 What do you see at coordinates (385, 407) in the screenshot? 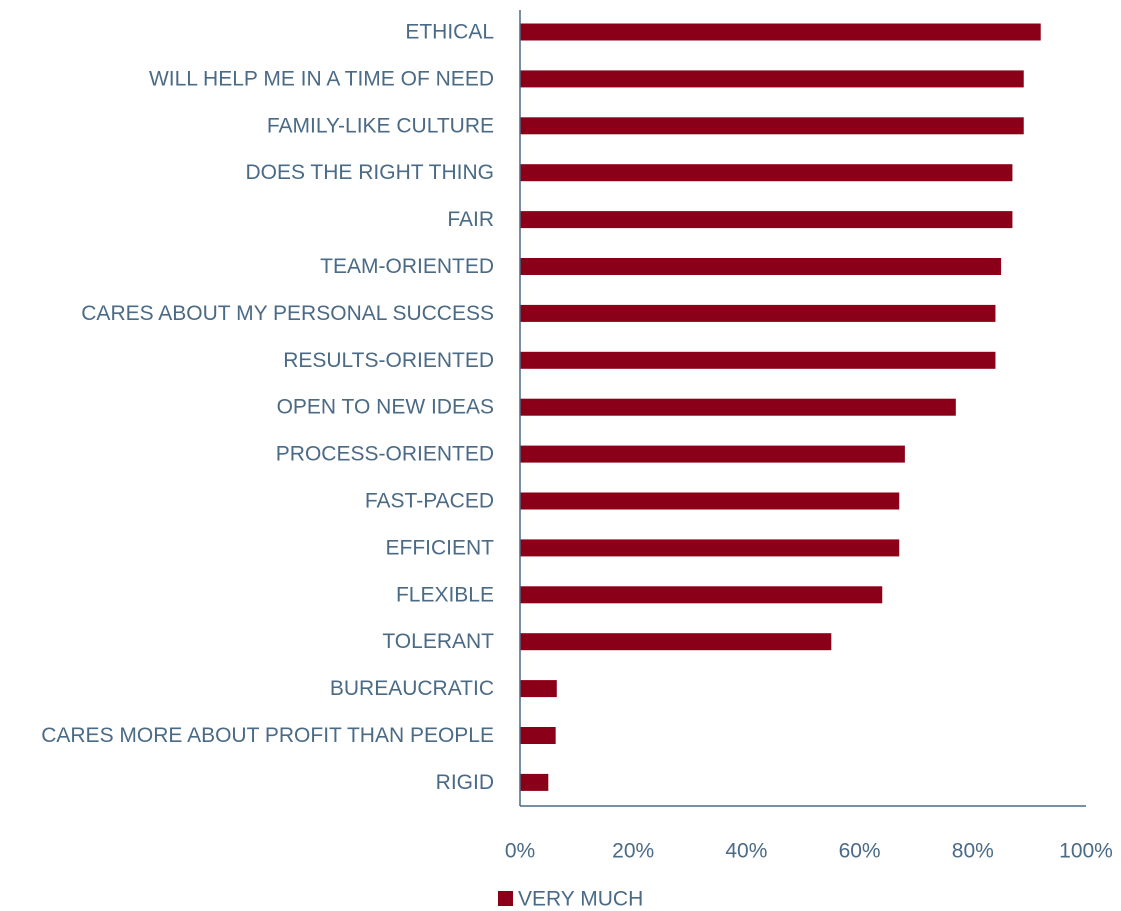
I see `category-label: OPEN TO NEW IDEAS` at bounding box center [385, 407].